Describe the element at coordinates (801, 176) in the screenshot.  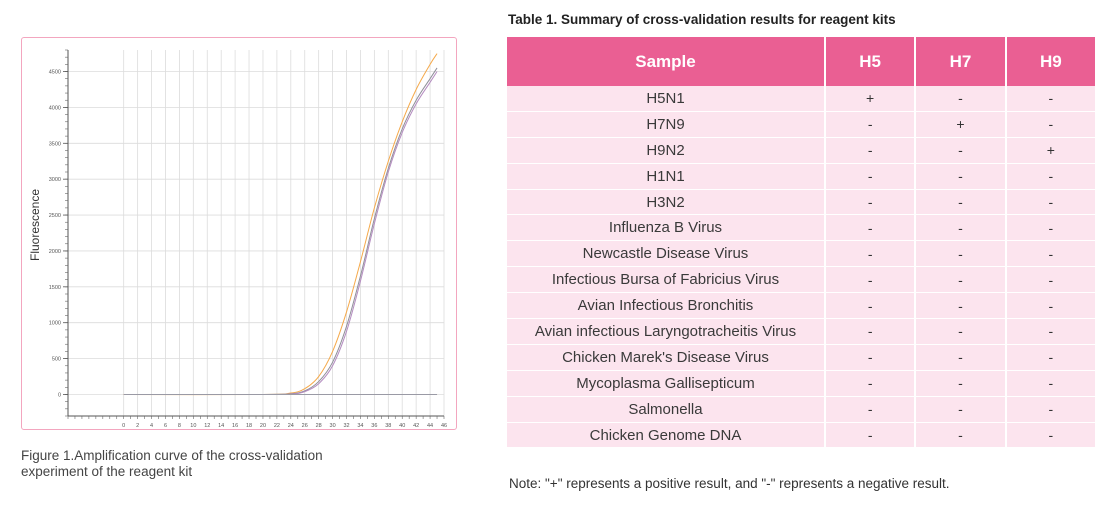
I see `table-row: H1N1- - -` at that location.